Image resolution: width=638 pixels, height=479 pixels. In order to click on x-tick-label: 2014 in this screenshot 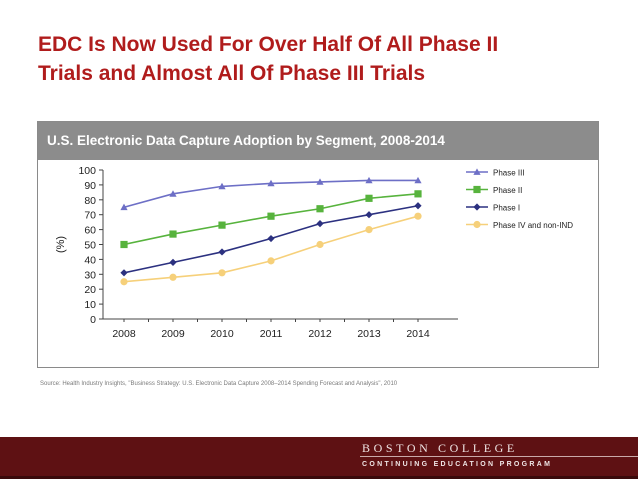, I will do `click(418, 334)`.